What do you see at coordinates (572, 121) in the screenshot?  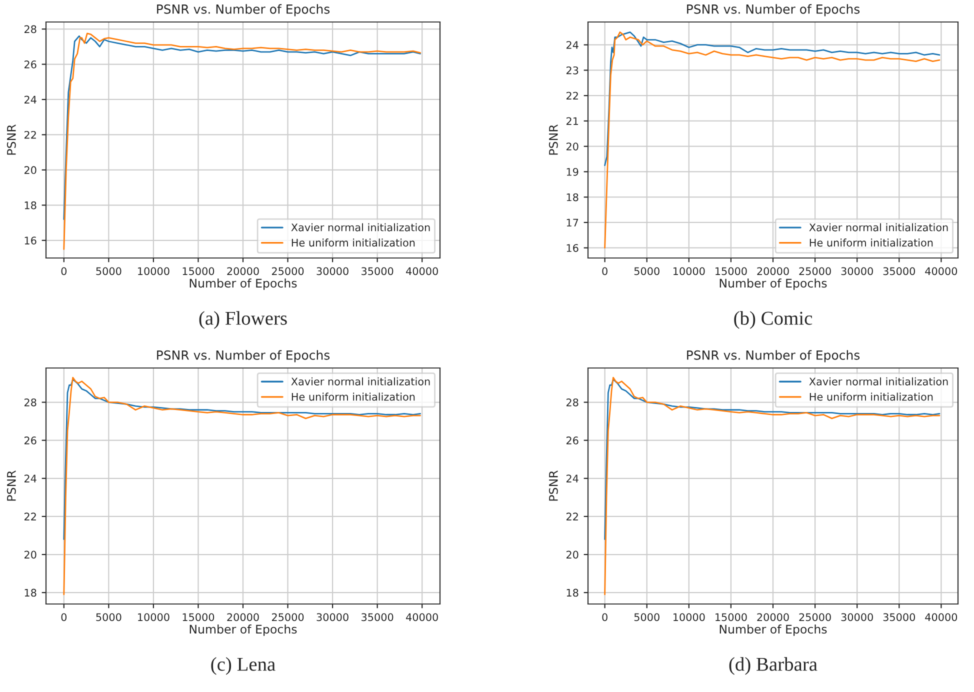 I see `y-tick-label: 21` at bounding box center [572, 121].